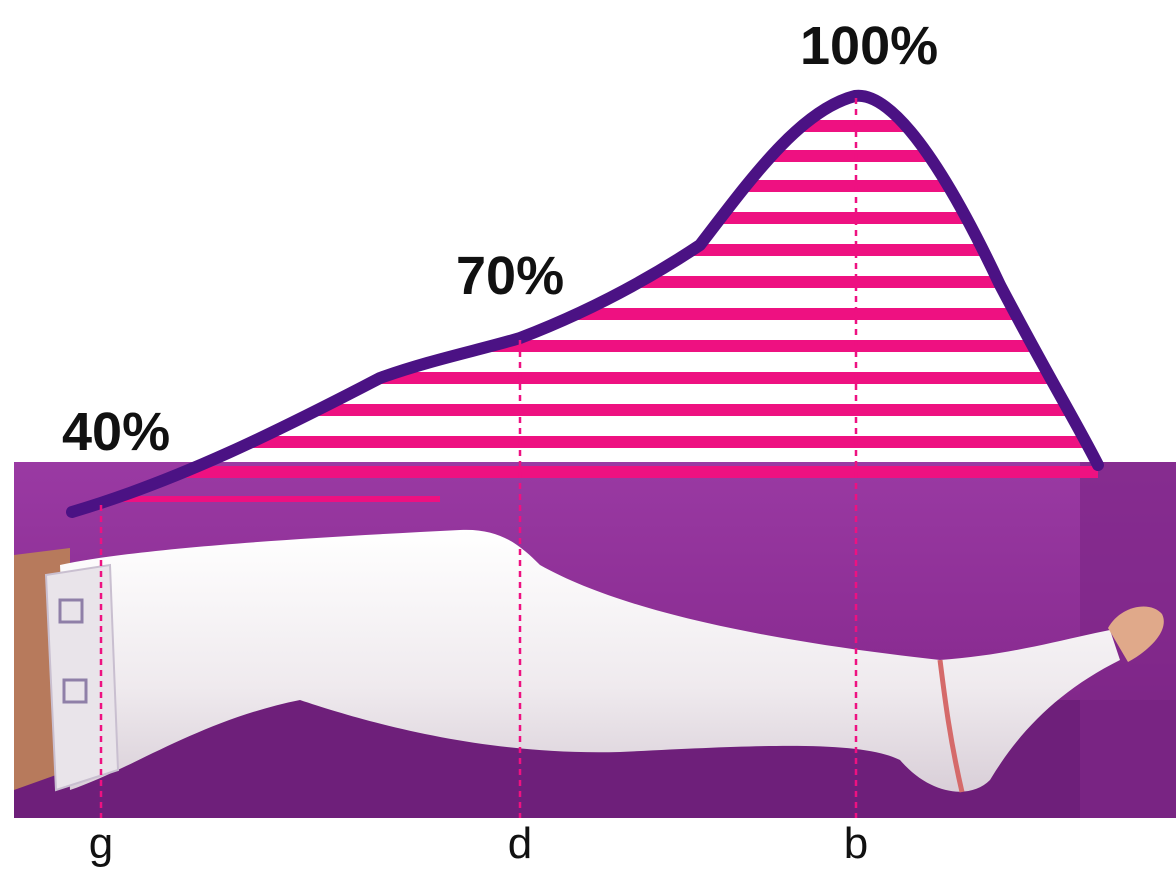 The image size is (1176, 872). I want to click on toes, so click(1136, 634).